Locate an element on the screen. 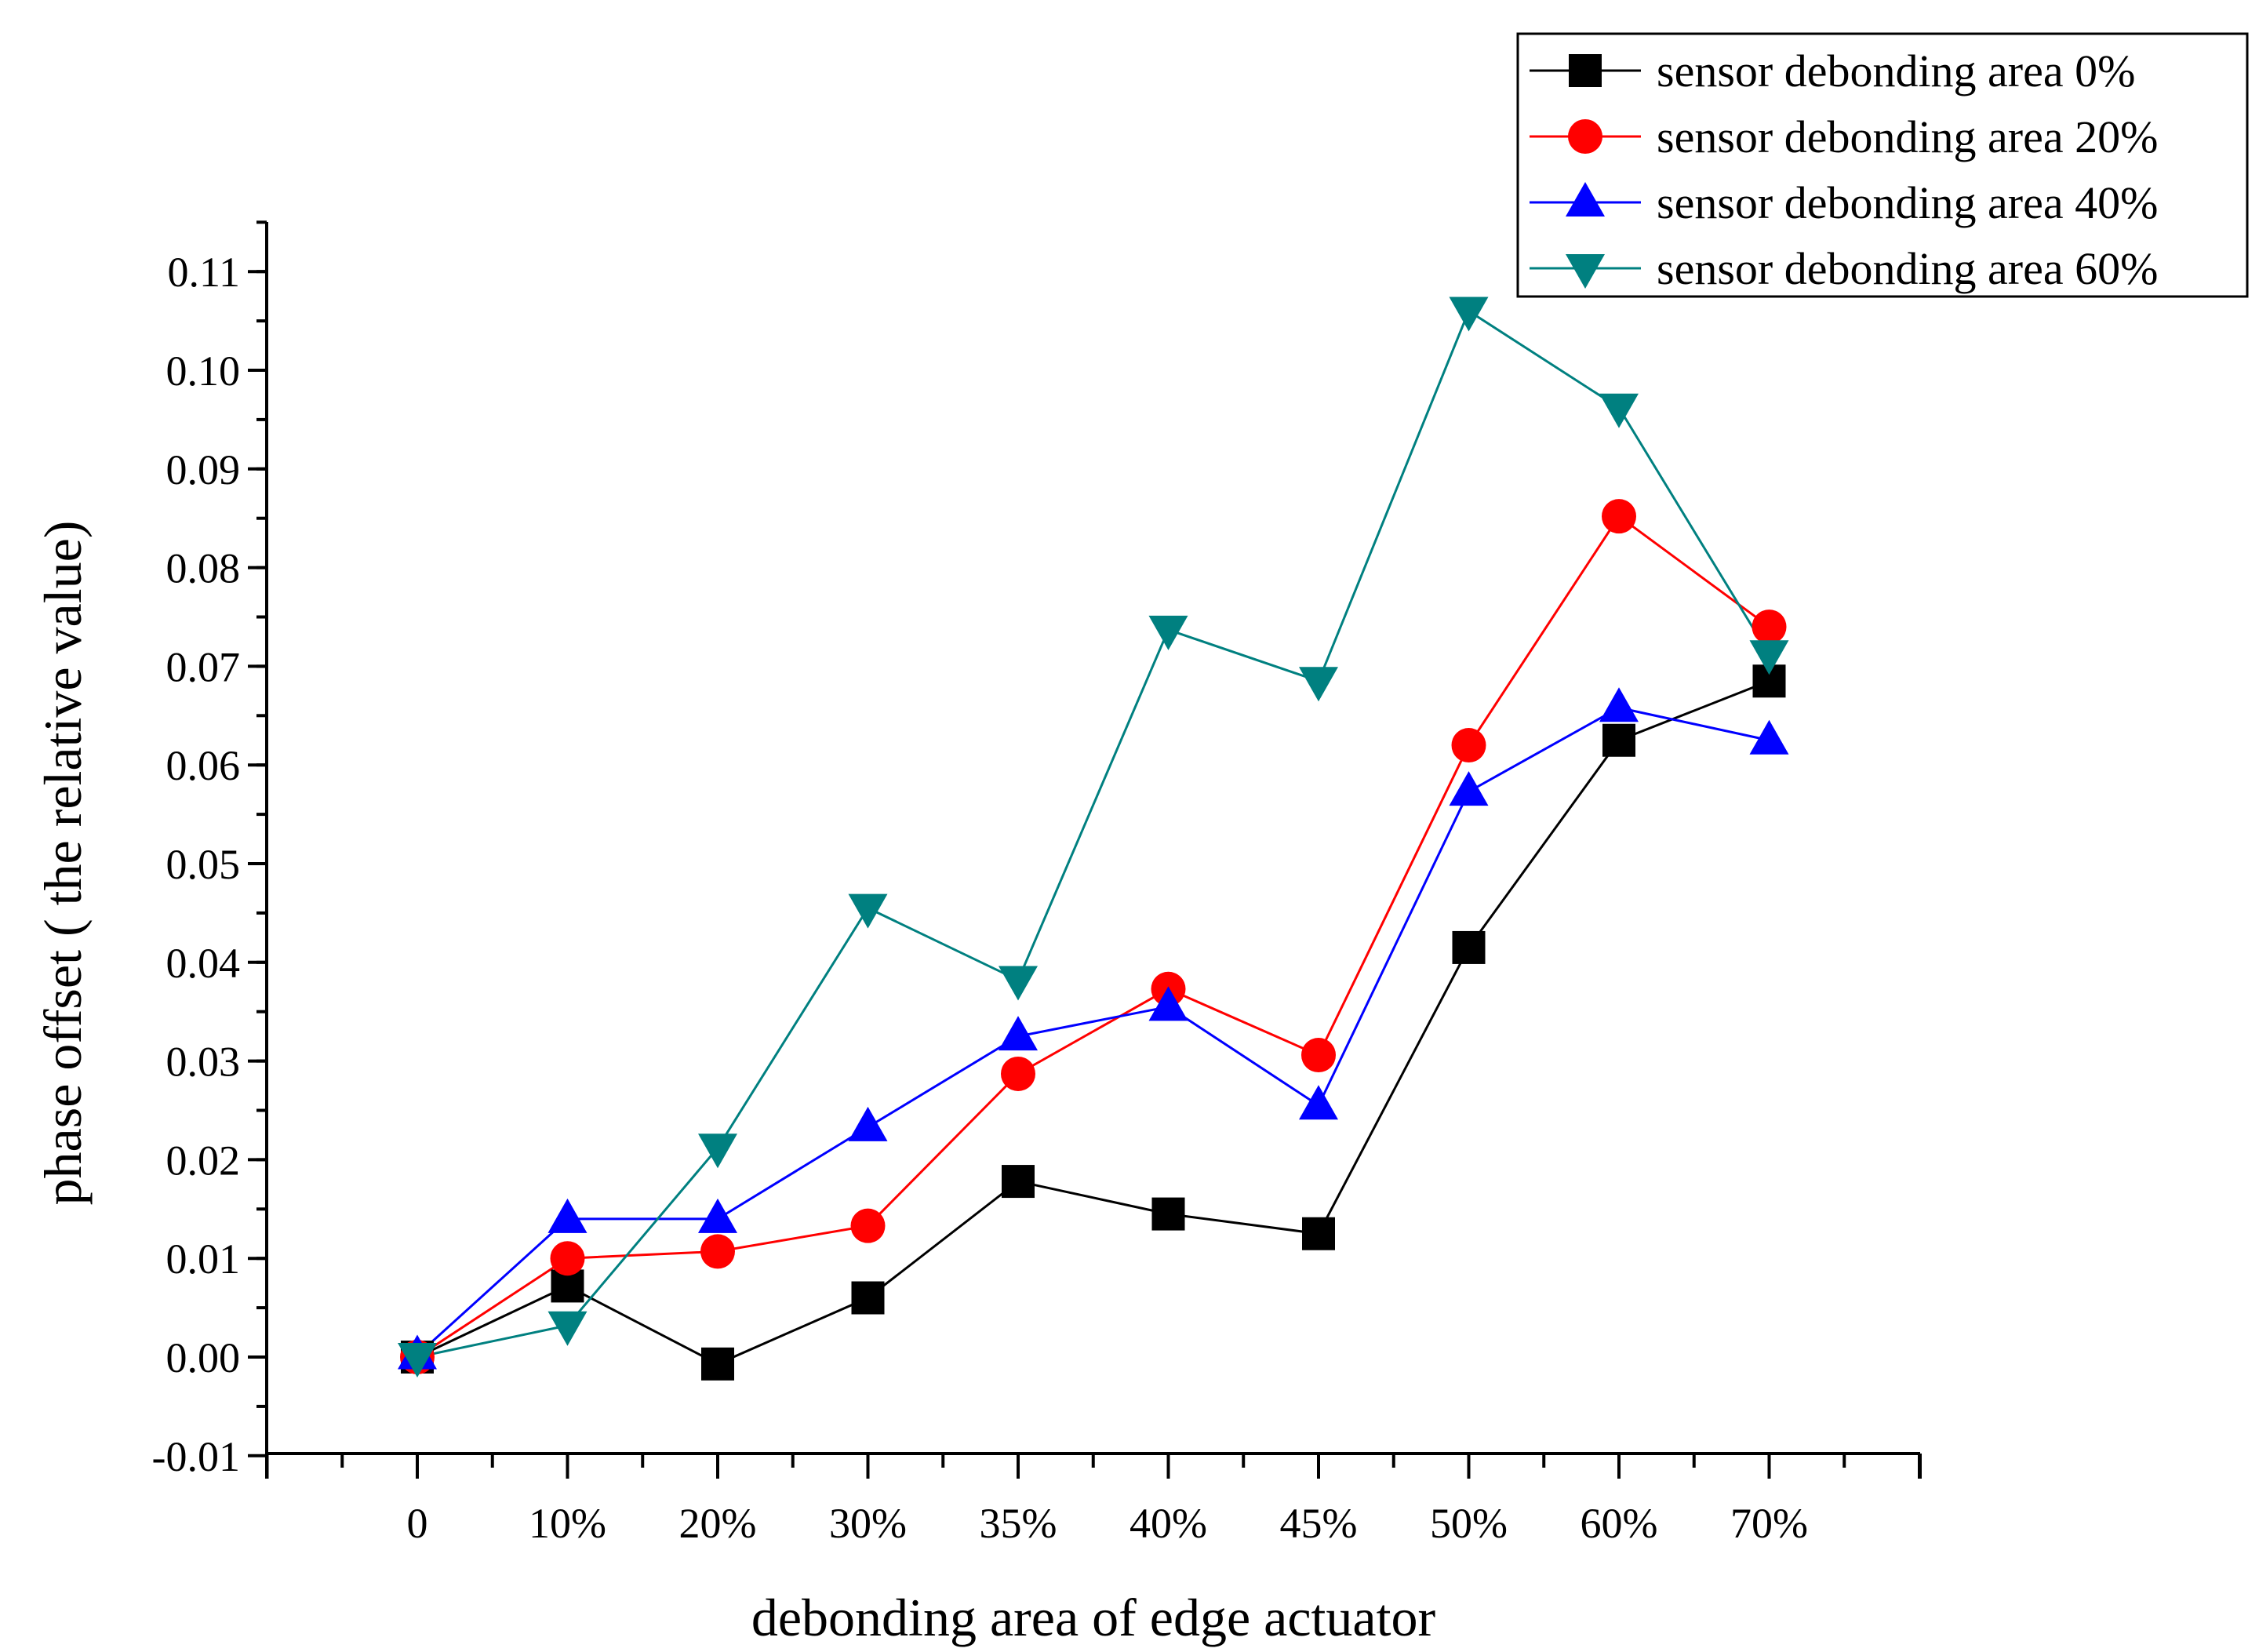 The image size is (2259, 1652). y-tick-label: 0.01 is located at coordinates (203, 1259).